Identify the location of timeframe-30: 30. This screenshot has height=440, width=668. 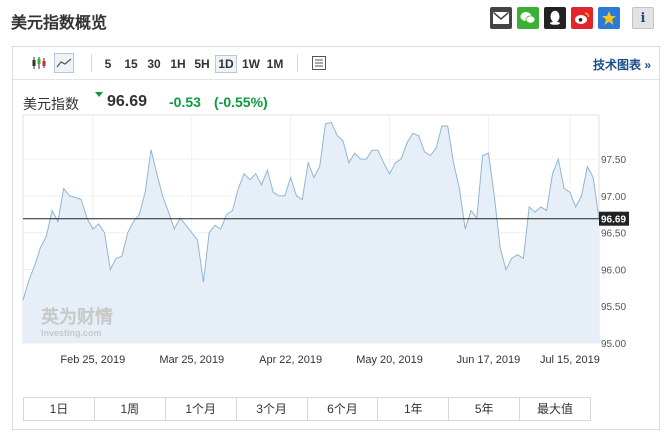
(154, 64).